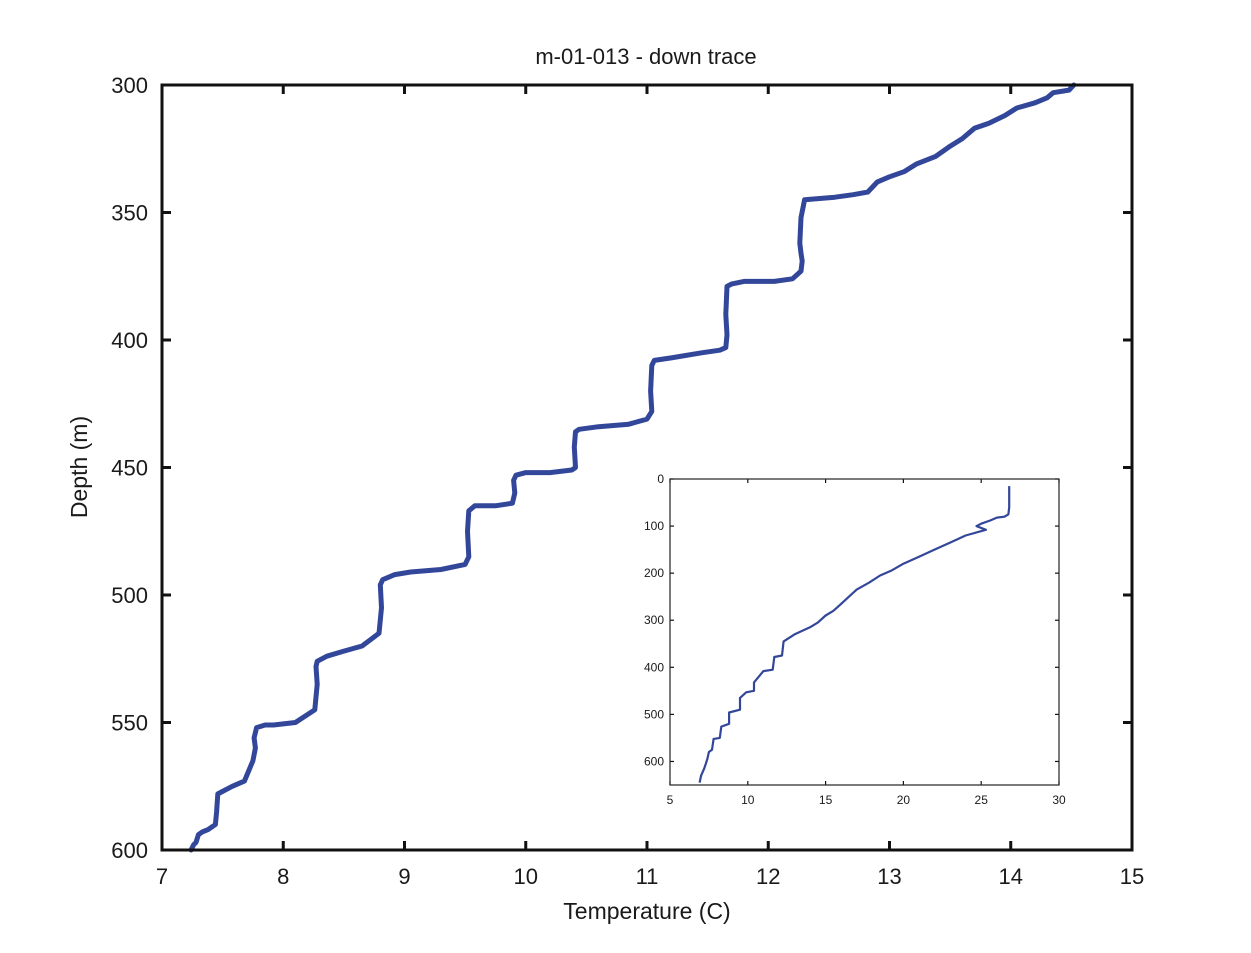 This screenshot has width=1251, height=953. I want to click on main-x-tick-label: 10, so click(526, 876).